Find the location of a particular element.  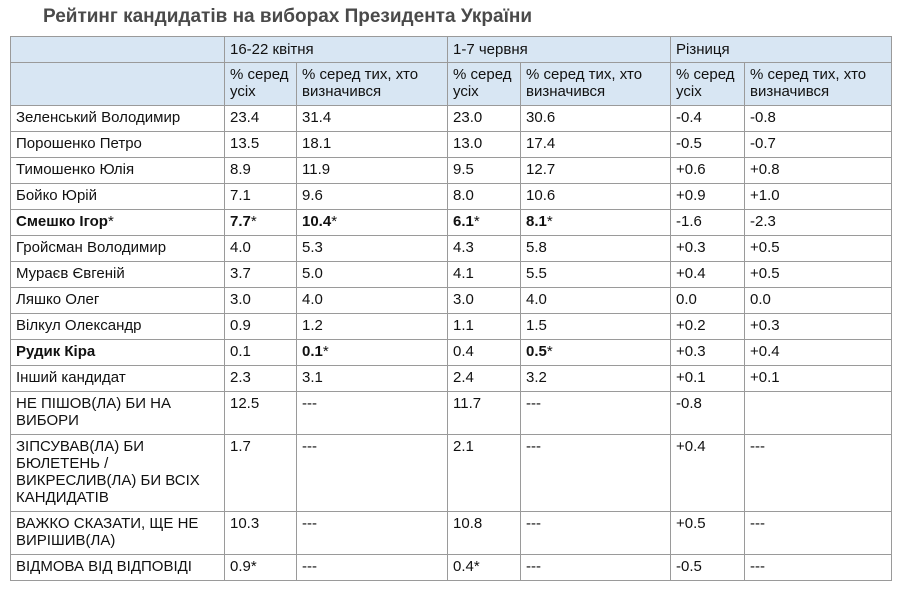

value-cell-p1-all: 0.1 is located at coordinates (260, 352).